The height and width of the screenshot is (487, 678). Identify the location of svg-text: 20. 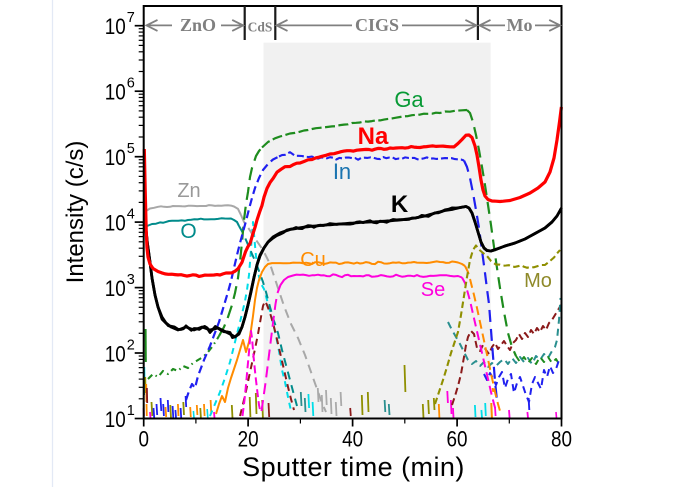
(248, 438).